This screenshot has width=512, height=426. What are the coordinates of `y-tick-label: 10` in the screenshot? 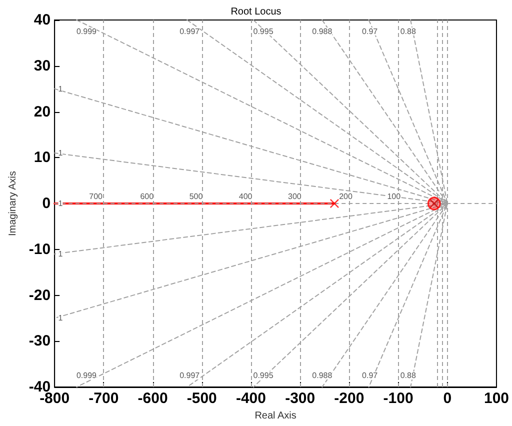 It's located at (42, 157).